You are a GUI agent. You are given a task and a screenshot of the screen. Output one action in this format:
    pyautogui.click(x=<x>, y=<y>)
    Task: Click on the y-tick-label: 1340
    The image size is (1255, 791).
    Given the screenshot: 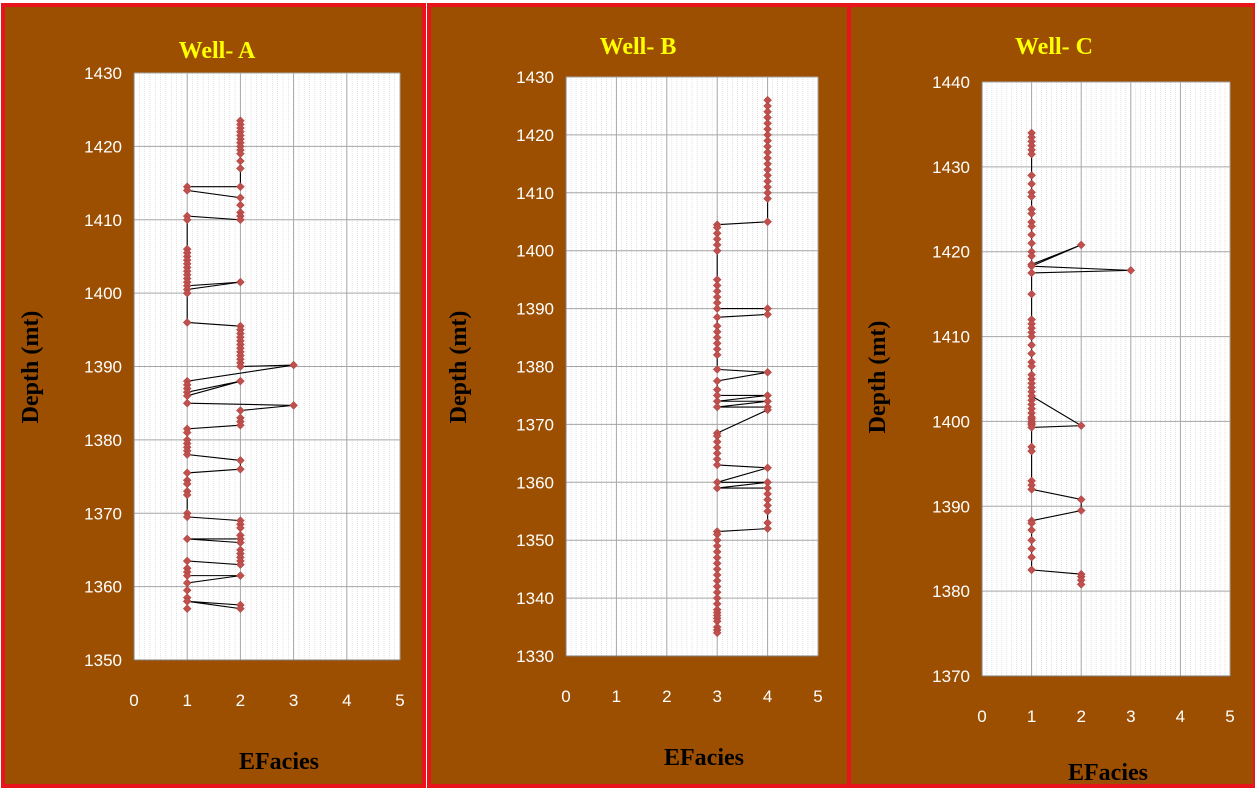 What is the action you would take?
    pyautogui.click(x=535, y=598)
    